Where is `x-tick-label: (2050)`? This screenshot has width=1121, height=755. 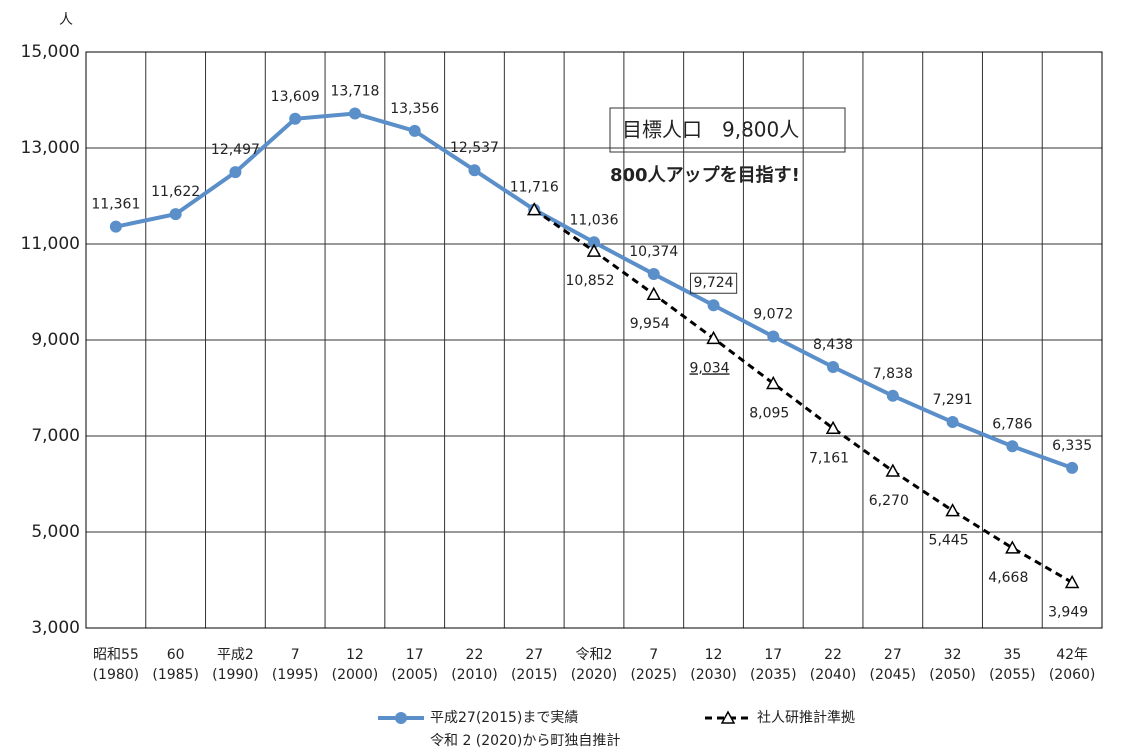 x-tick-label: (2050) is located at coordinates (952, 675).